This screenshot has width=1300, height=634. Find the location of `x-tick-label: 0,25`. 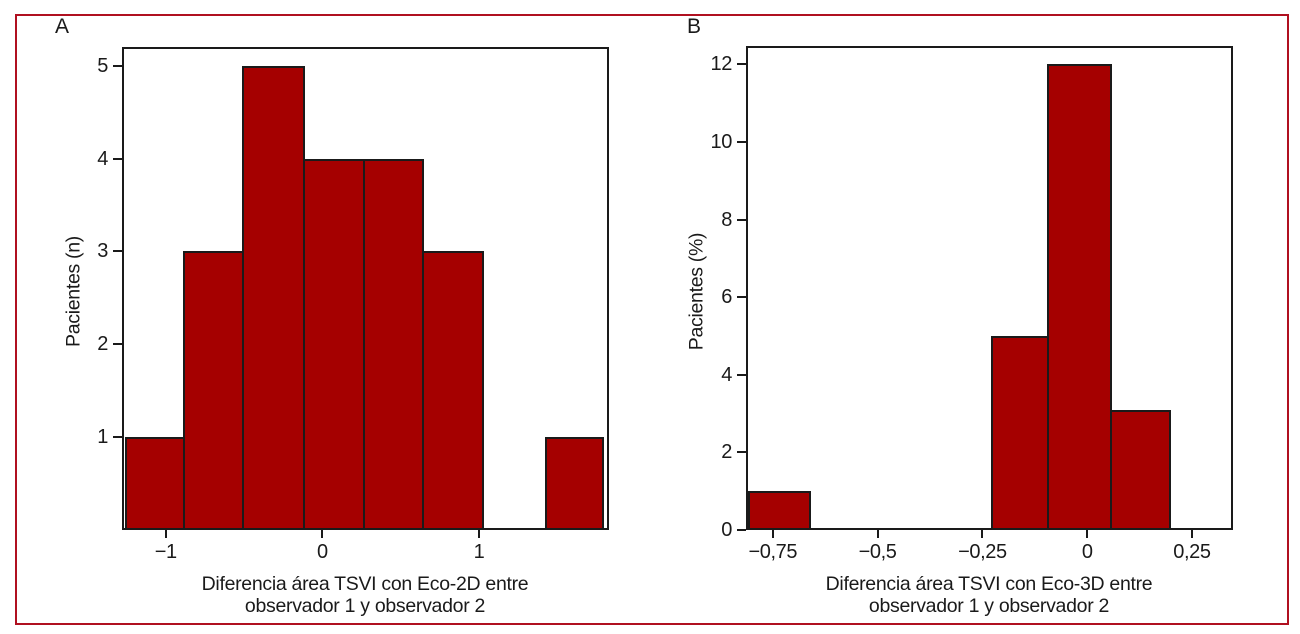

x-tick-label: 0,25 is located at coordinates (1192, 552).